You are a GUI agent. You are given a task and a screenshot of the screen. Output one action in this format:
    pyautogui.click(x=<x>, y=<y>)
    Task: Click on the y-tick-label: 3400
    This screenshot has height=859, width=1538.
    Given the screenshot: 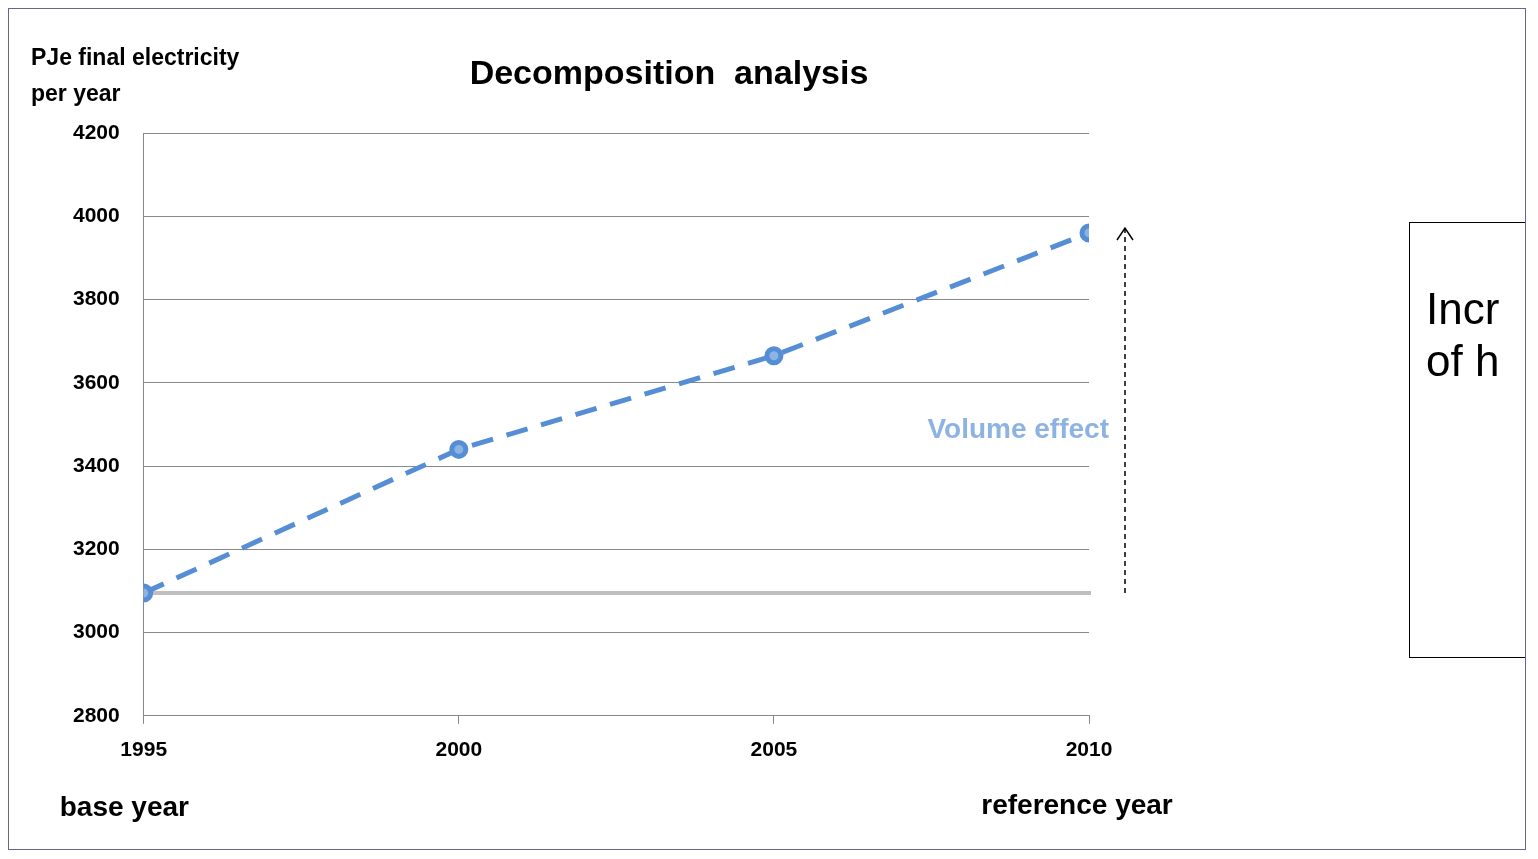 What is the action you would take?
    pyautogui.click(x=96, y=464)
    